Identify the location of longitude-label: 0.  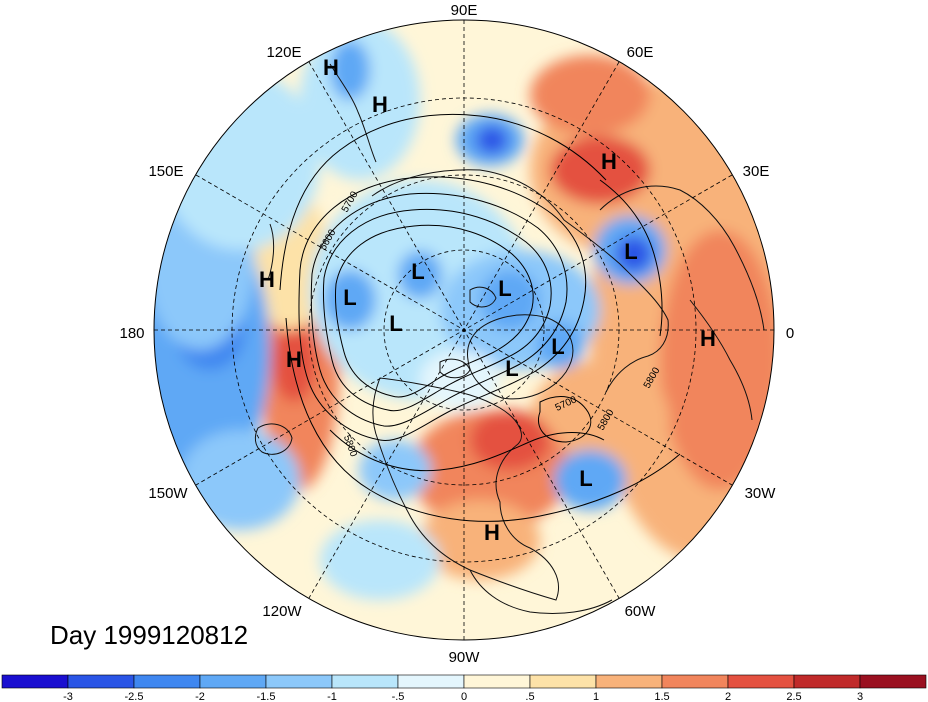
(790, 333).